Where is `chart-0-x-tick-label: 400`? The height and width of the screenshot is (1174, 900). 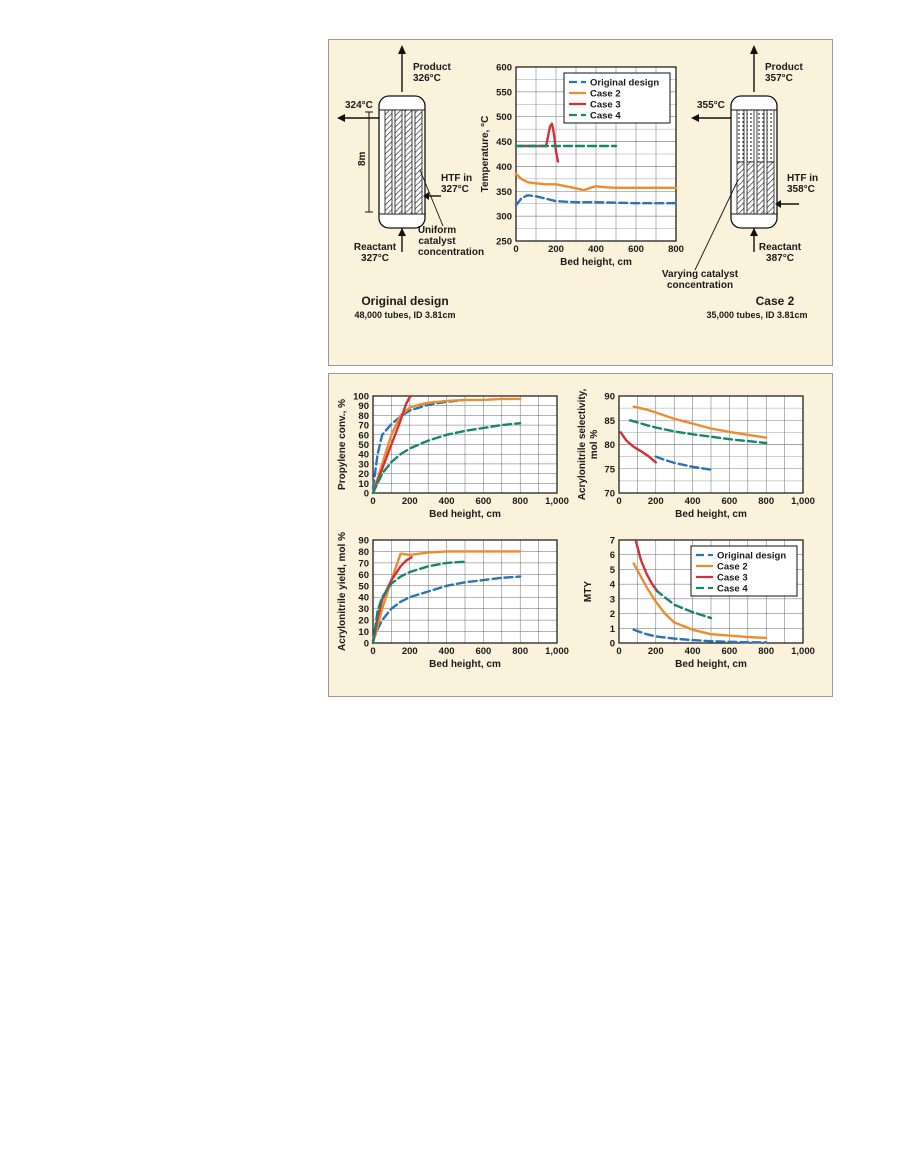
chart-0-x-tick-label: 400 is located at coordinates (596, 249).